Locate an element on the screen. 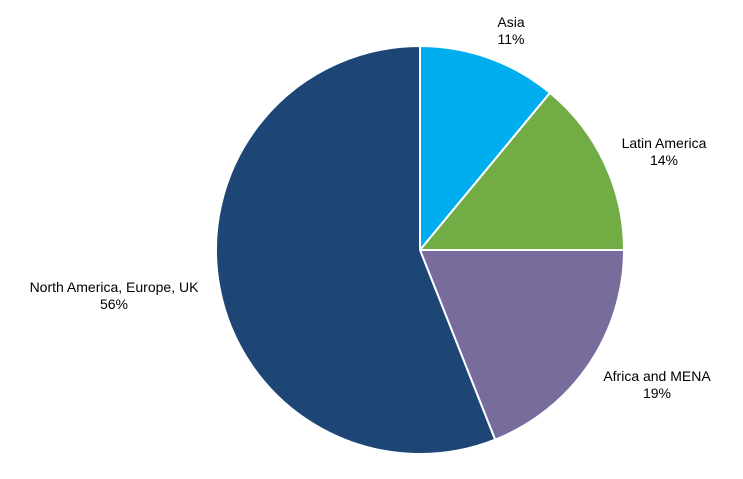  slice-name-africa-and-mena: Africa and MENA is located at coordinates (657, 376).